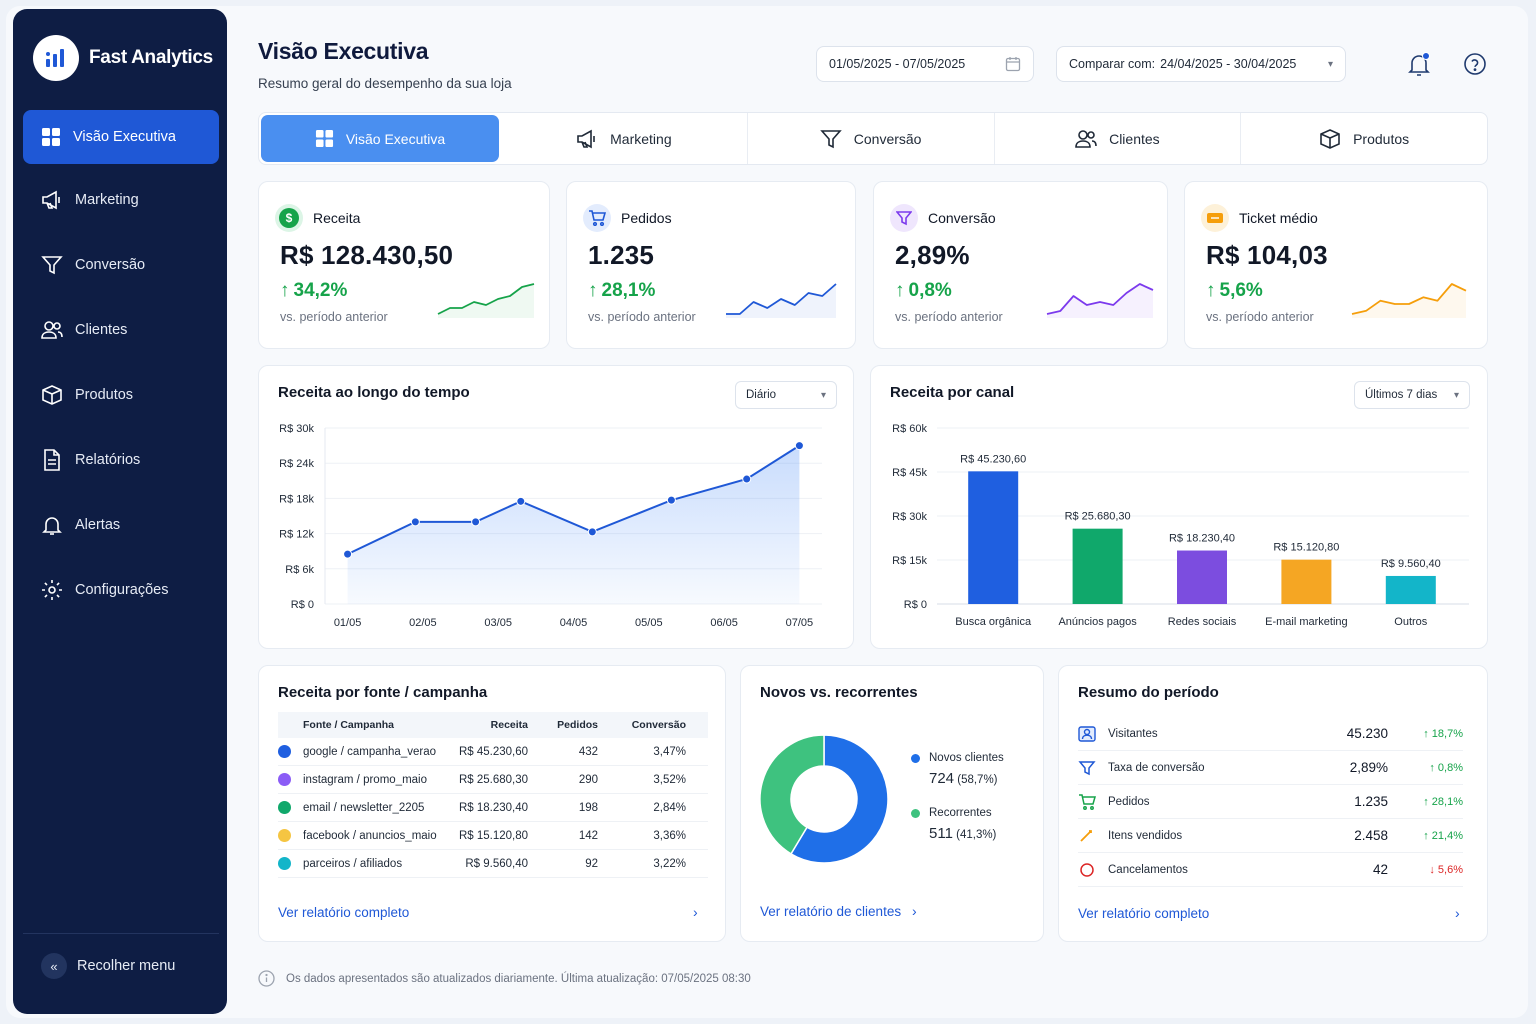 The height and width of the screenshot is (1024, 1536). Describe the element at coordinates (831, 911) in the screenshot. I see `customers-report-link: Ver relatório de clientes` at that location.